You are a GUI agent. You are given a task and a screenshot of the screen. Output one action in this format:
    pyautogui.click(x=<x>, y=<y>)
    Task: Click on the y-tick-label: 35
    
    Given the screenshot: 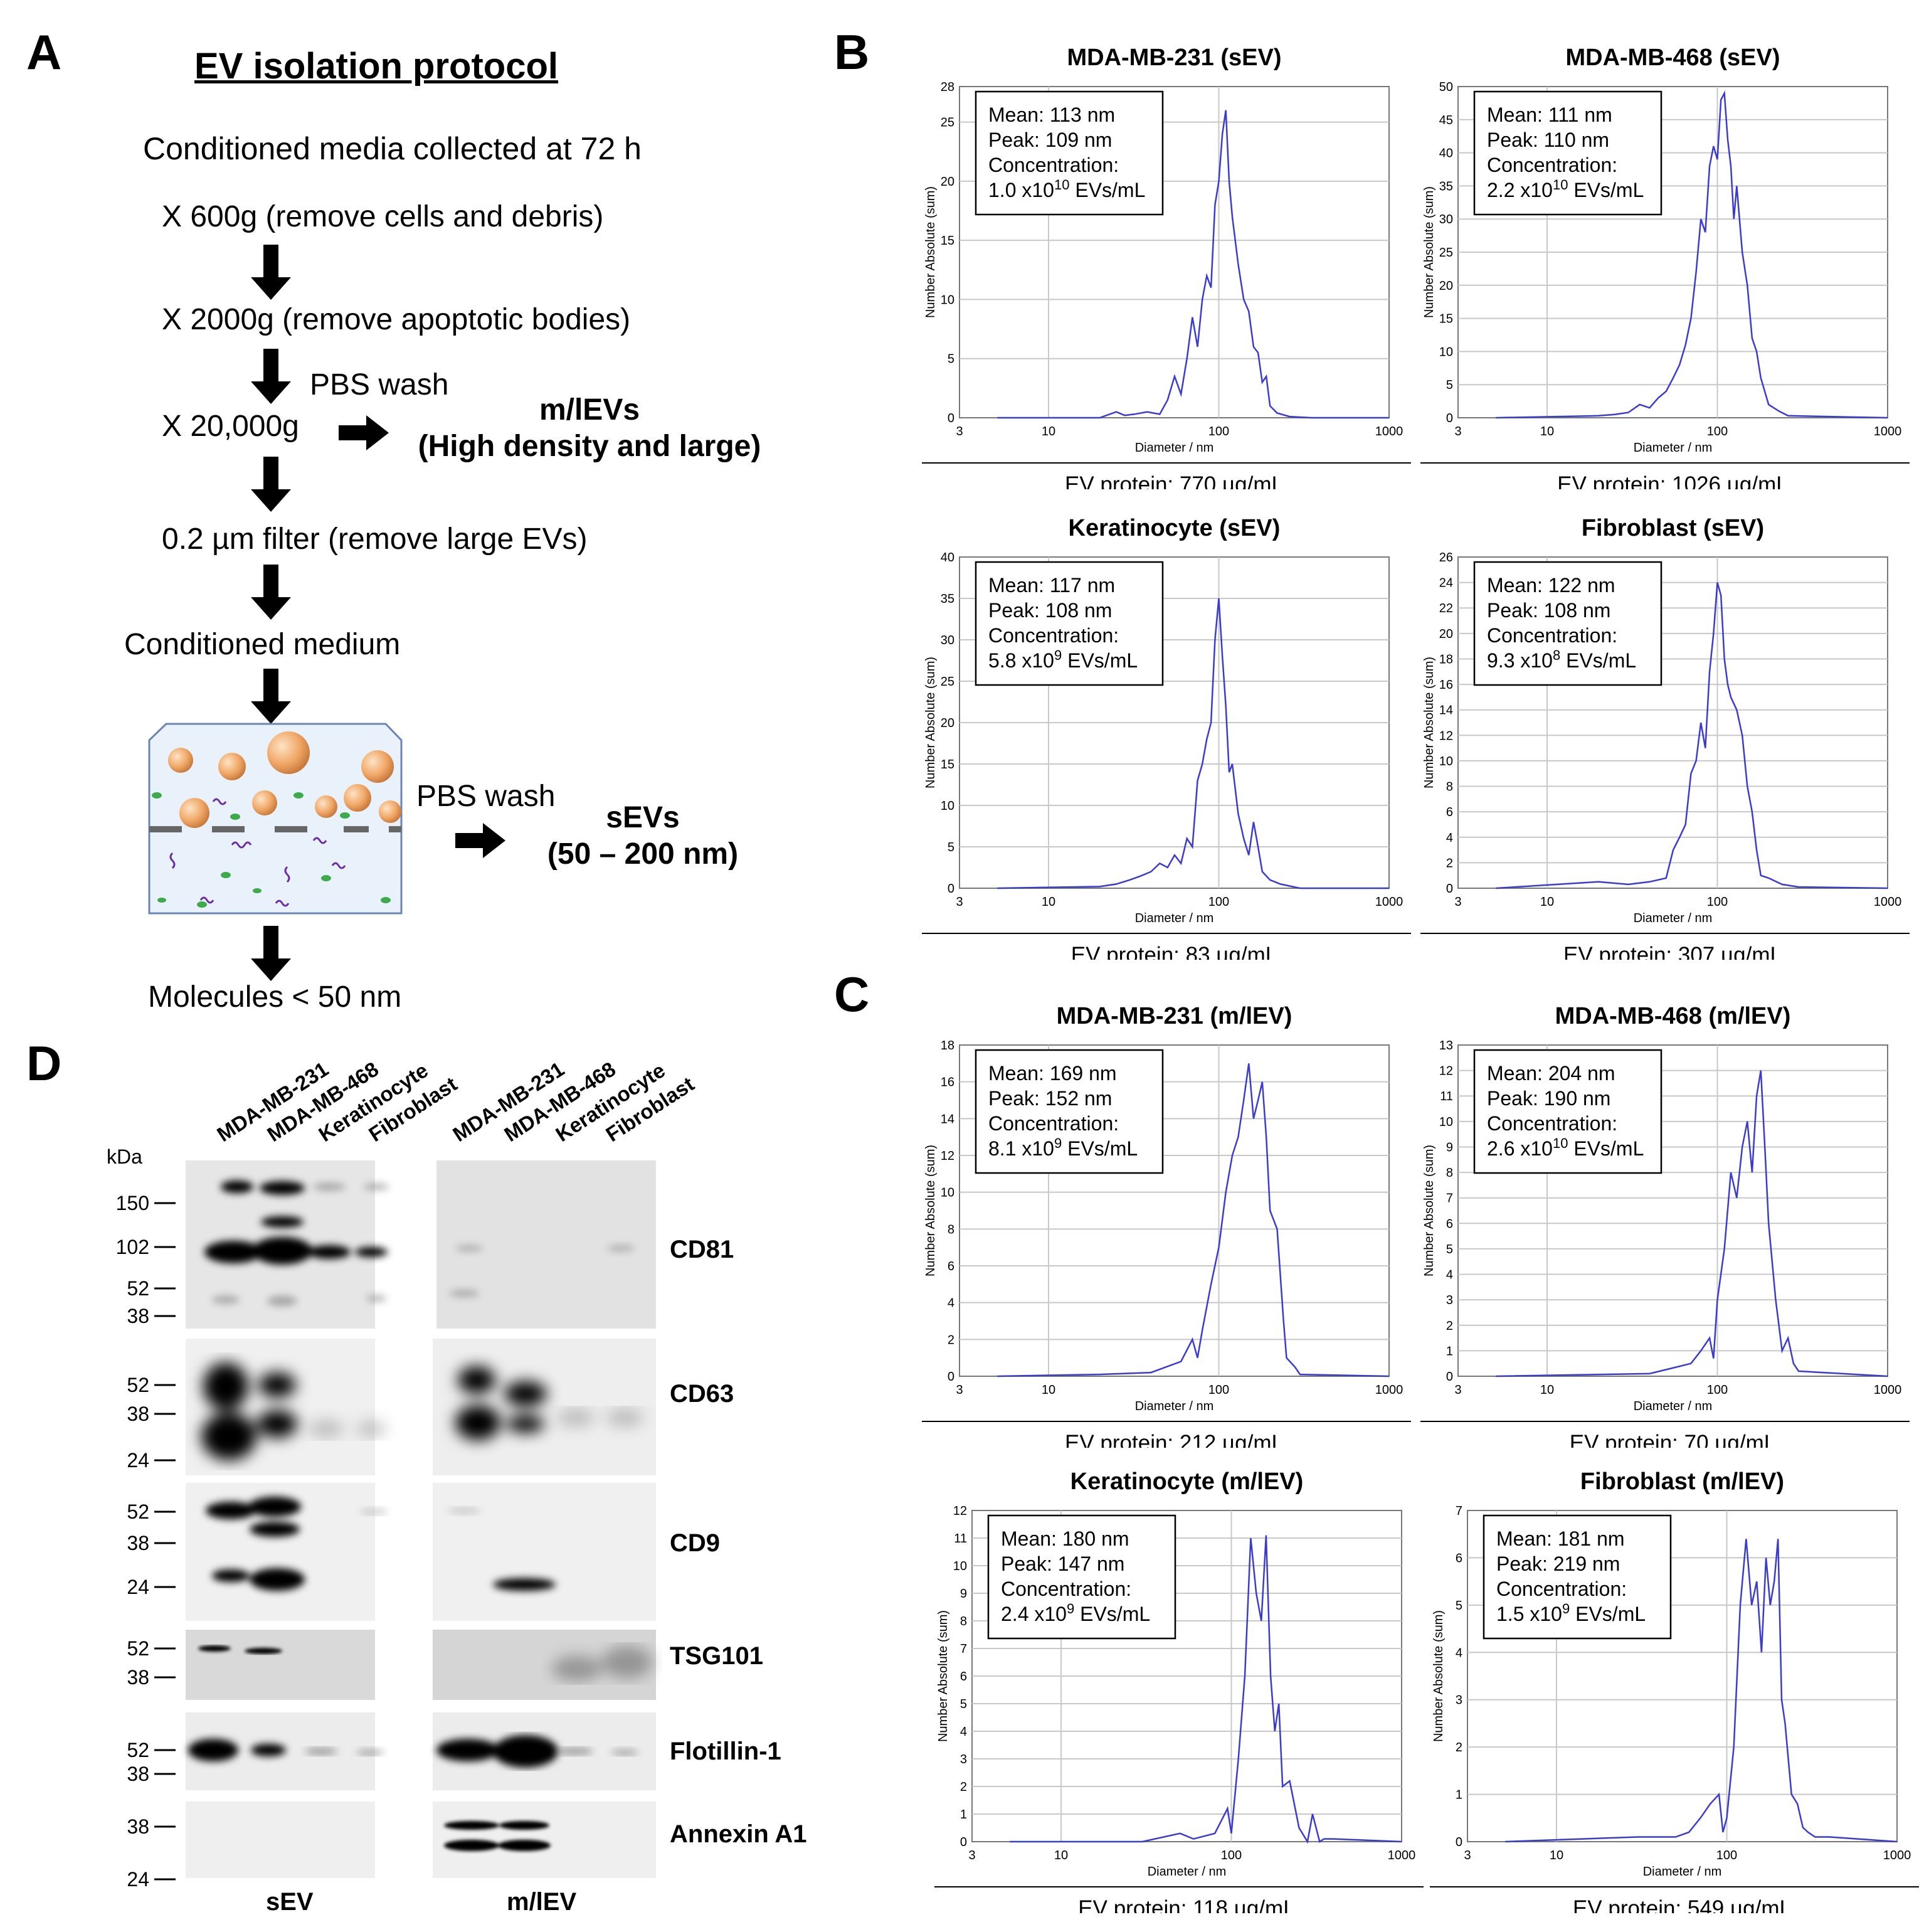 What is the action you would take?
    pyautogui.click(x=947, y=599)
    